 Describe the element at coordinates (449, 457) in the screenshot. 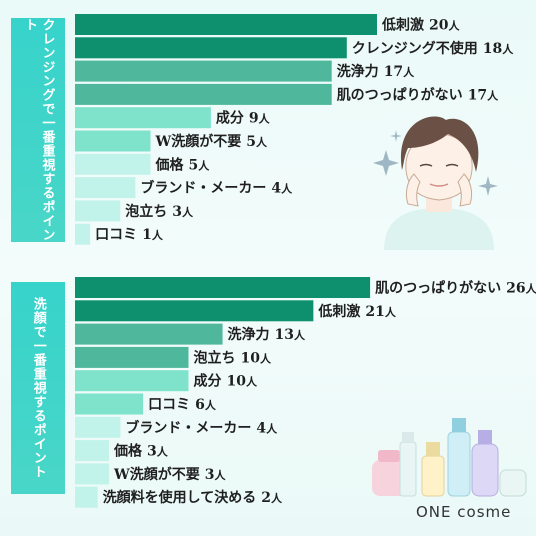

I see `cosmetics-illustration` at that location.